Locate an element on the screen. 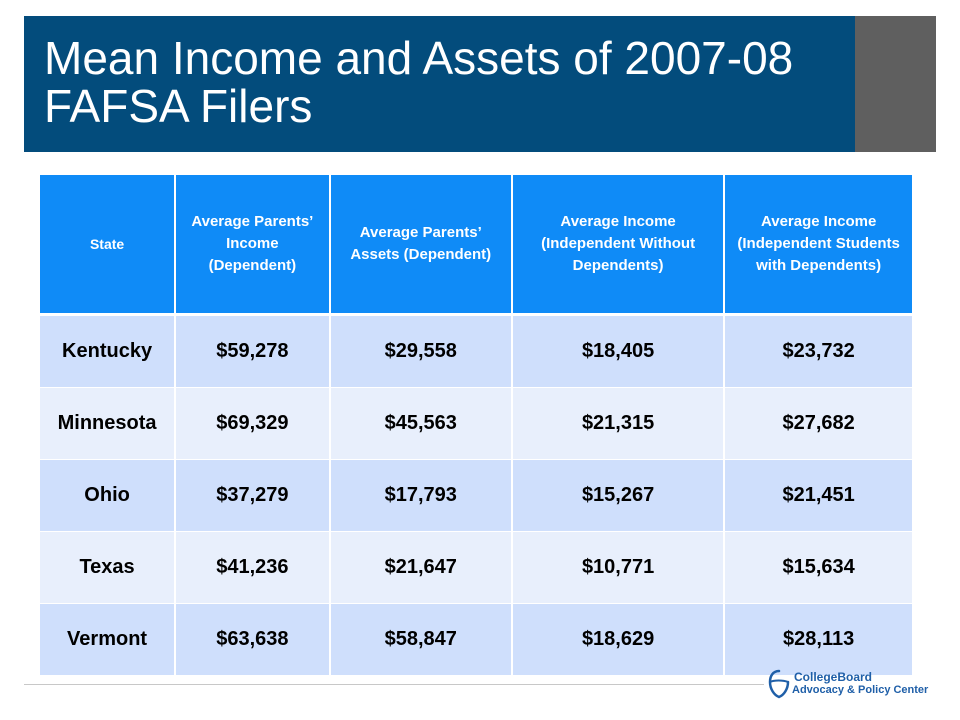 The width and height of the screenshot is (960, 720). column-header-parents-assets: Average Parents’ Assets (Dependent) is located at coordinates (421, 245).